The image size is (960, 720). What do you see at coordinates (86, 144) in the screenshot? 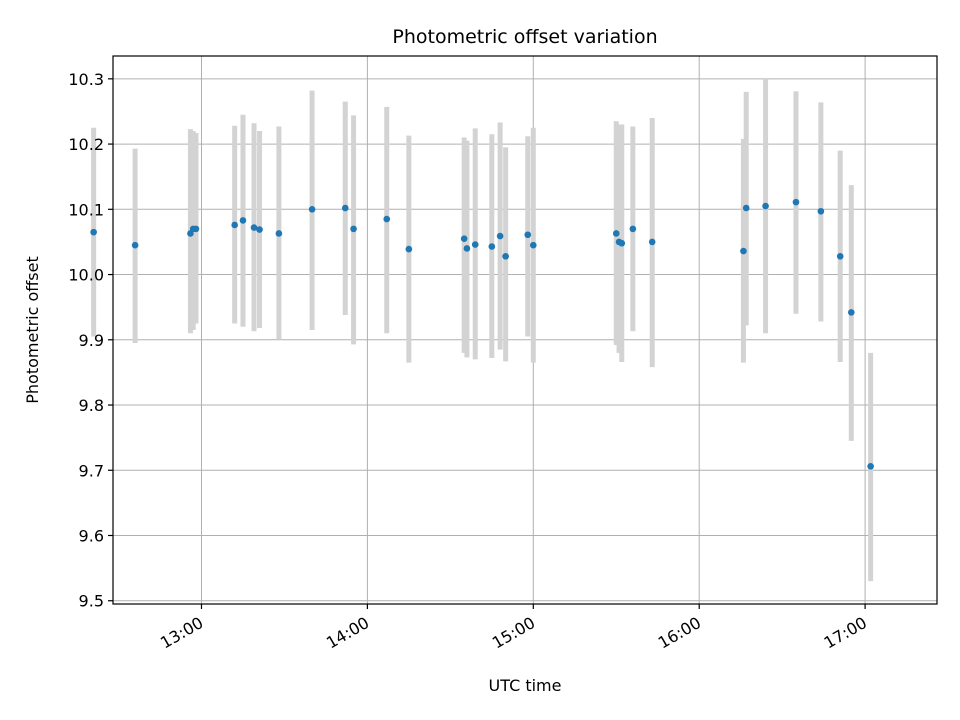
I see `y-tick-label: 10.2` at bounding box center [86, 144].